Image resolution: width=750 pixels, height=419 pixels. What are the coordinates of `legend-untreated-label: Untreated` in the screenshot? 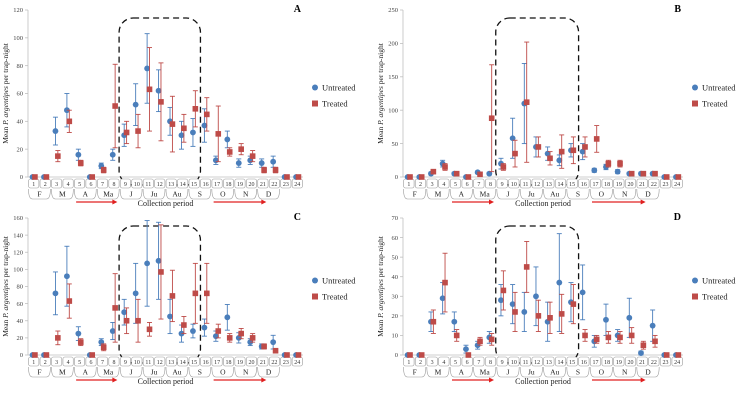 It's located at (719, 88).